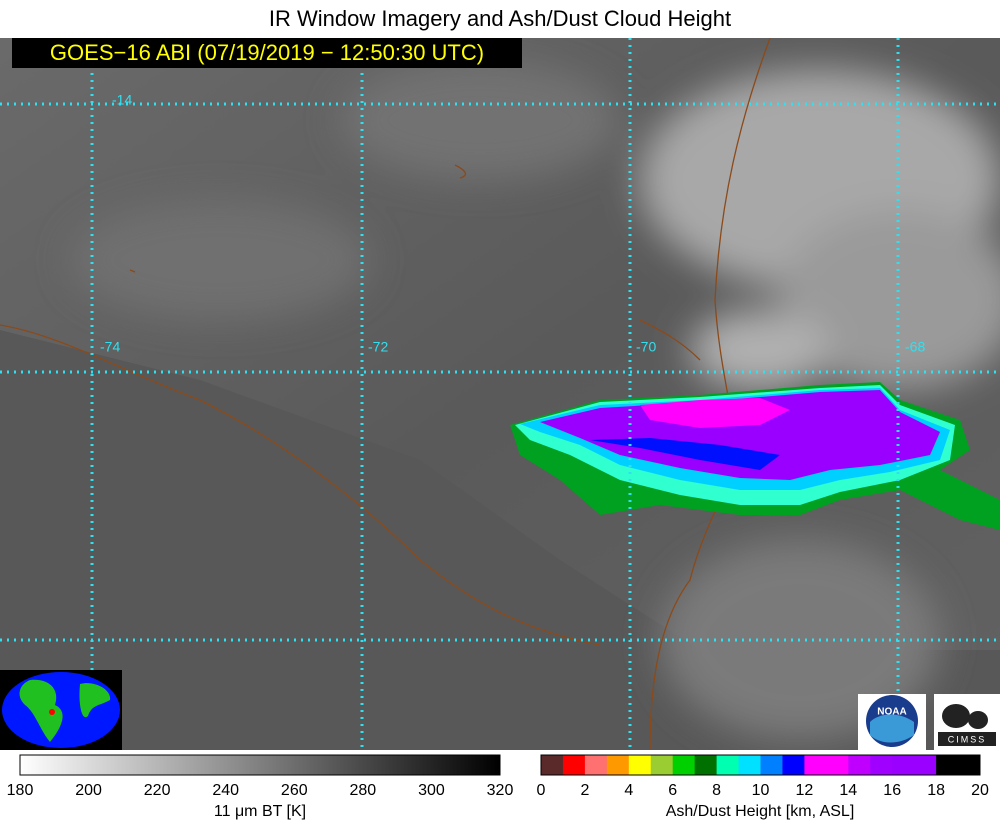 The height and width of the screenshot is (821, 1000). I want to click on colorbar-tick-label: 240, so click(225, 790).